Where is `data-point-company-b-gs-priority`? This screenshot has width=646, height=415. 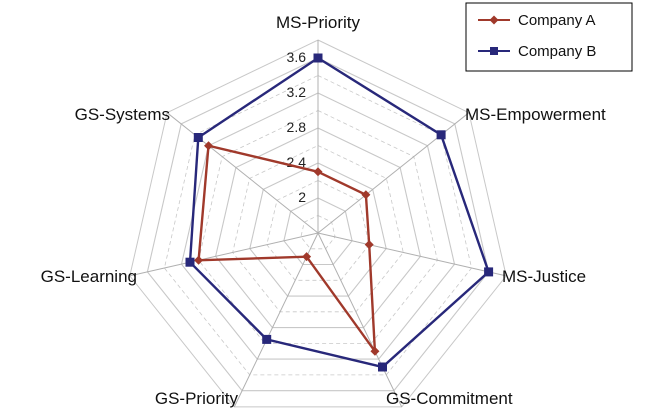 data-point-company-b-gs-priority is located at coordinates (267, 339).